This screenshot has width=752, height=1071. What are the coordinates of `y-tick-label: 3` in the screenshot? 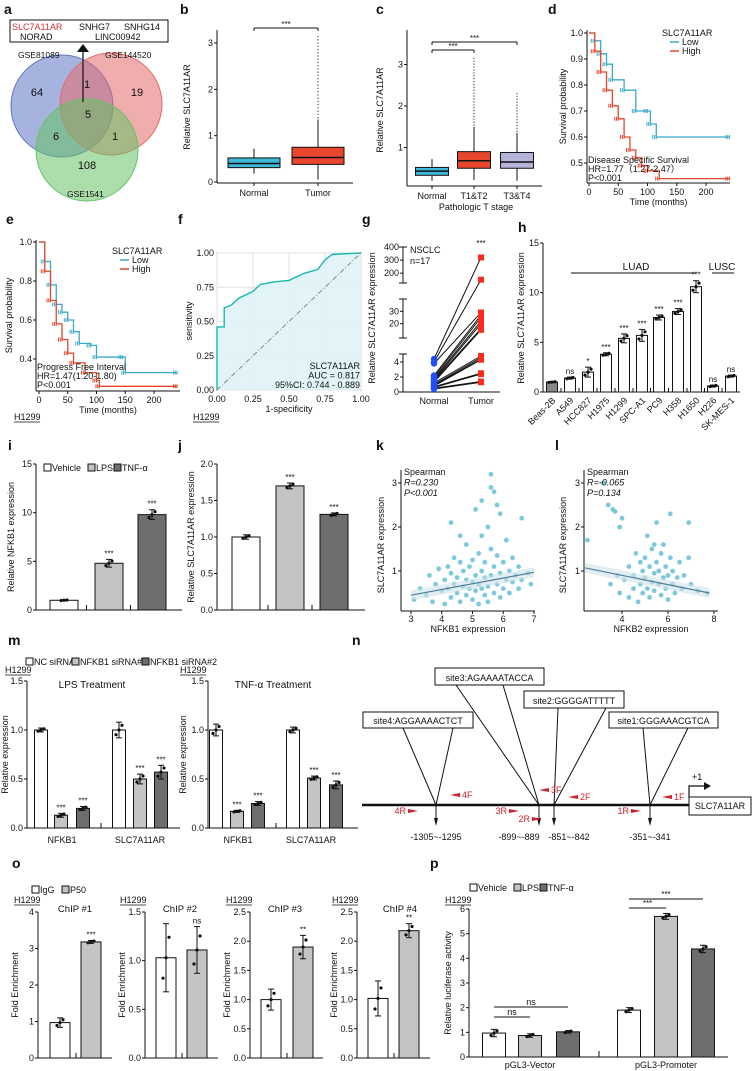 It's located at (462, 983).